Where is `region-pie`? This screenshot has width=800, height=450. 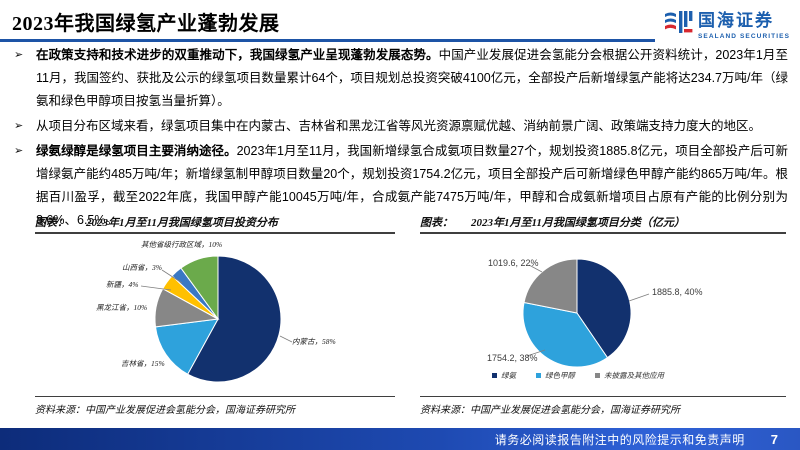 region-pie is located at coordinates (218, 319).